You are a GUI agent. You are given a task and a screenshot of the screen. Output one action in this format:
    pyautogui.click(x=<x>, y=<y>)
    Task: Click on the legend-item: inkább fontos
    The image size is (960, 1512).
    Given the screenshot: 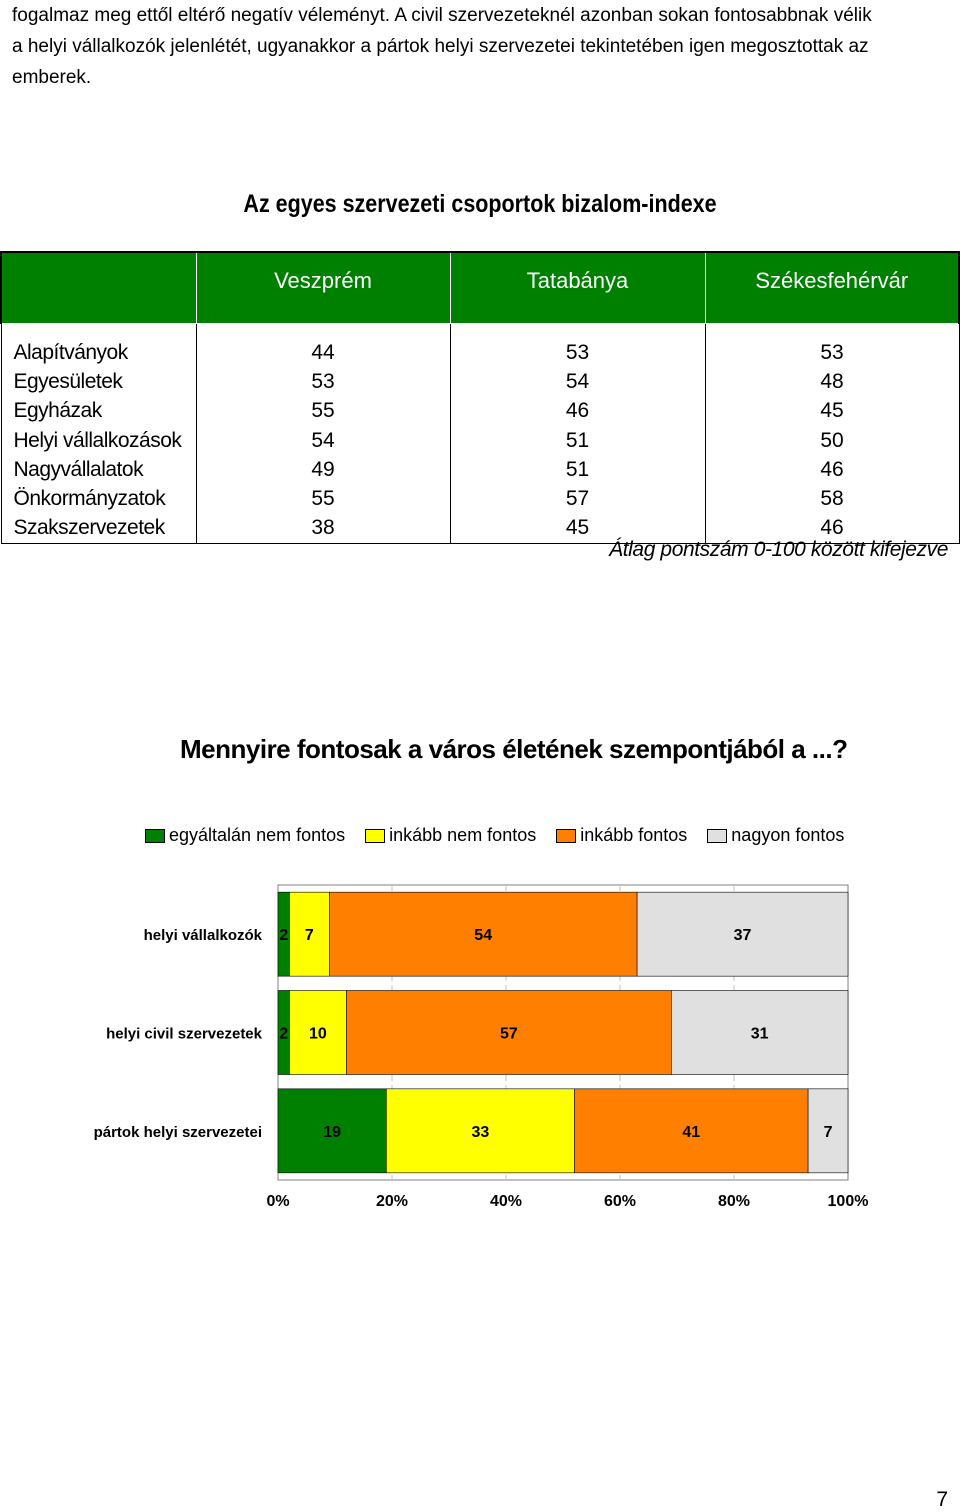 What is the action you would take?
    pyautogui.click(x=621, y=835)
    